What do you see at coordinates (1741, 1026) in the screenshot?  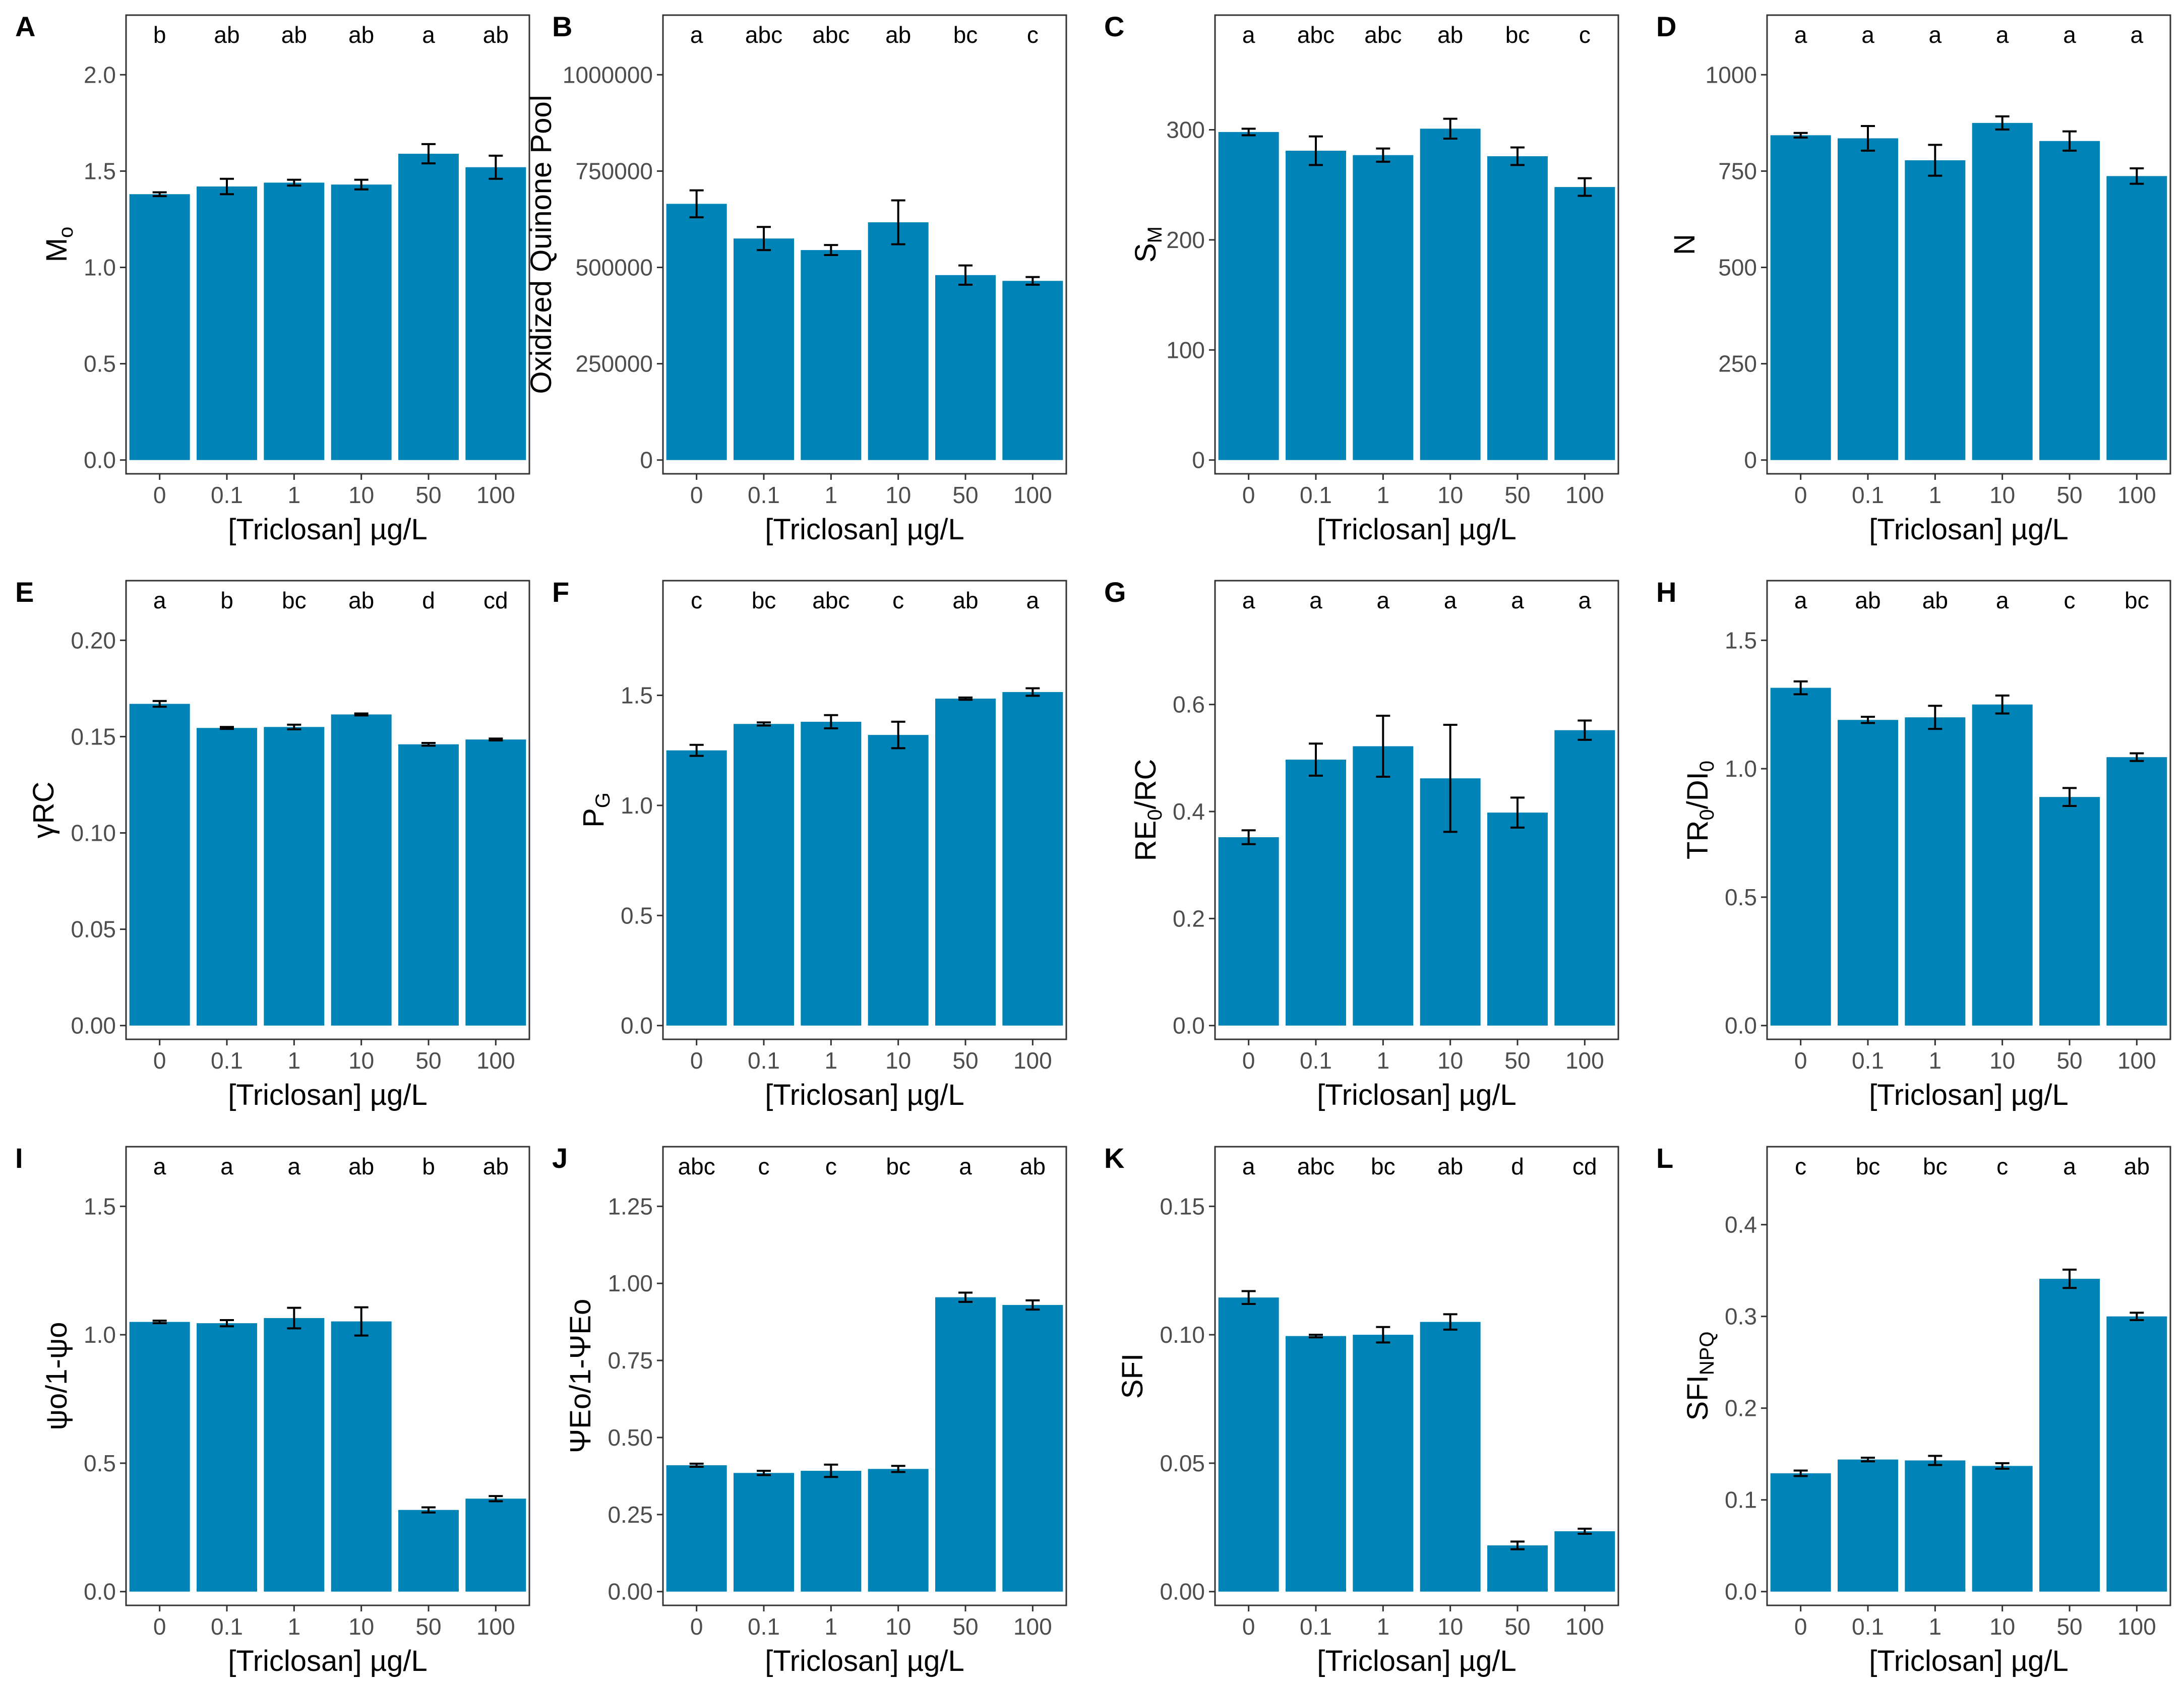 I see `panel-h-ytick-label-0: 0.0` at bounding box center [1741, 1026].